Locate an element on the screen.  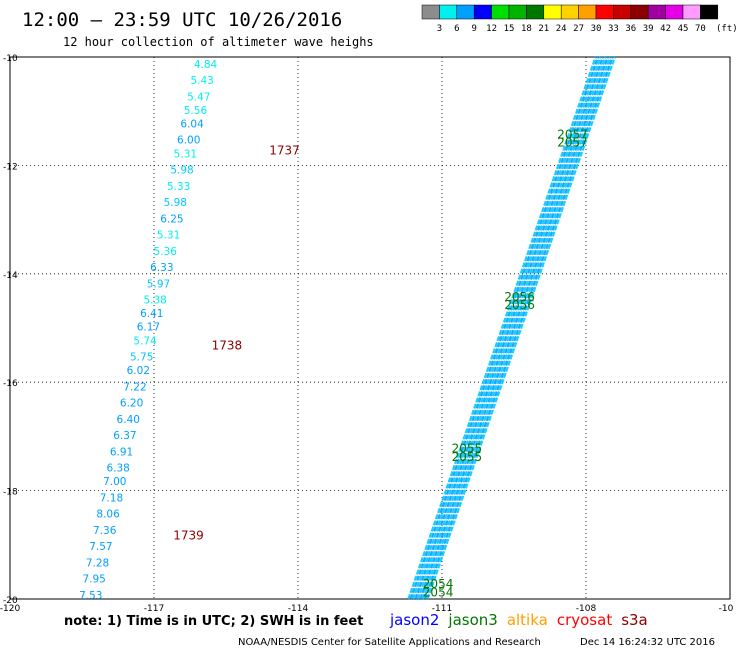
swh-value: 7.57 is located at coordinates (100, 547).